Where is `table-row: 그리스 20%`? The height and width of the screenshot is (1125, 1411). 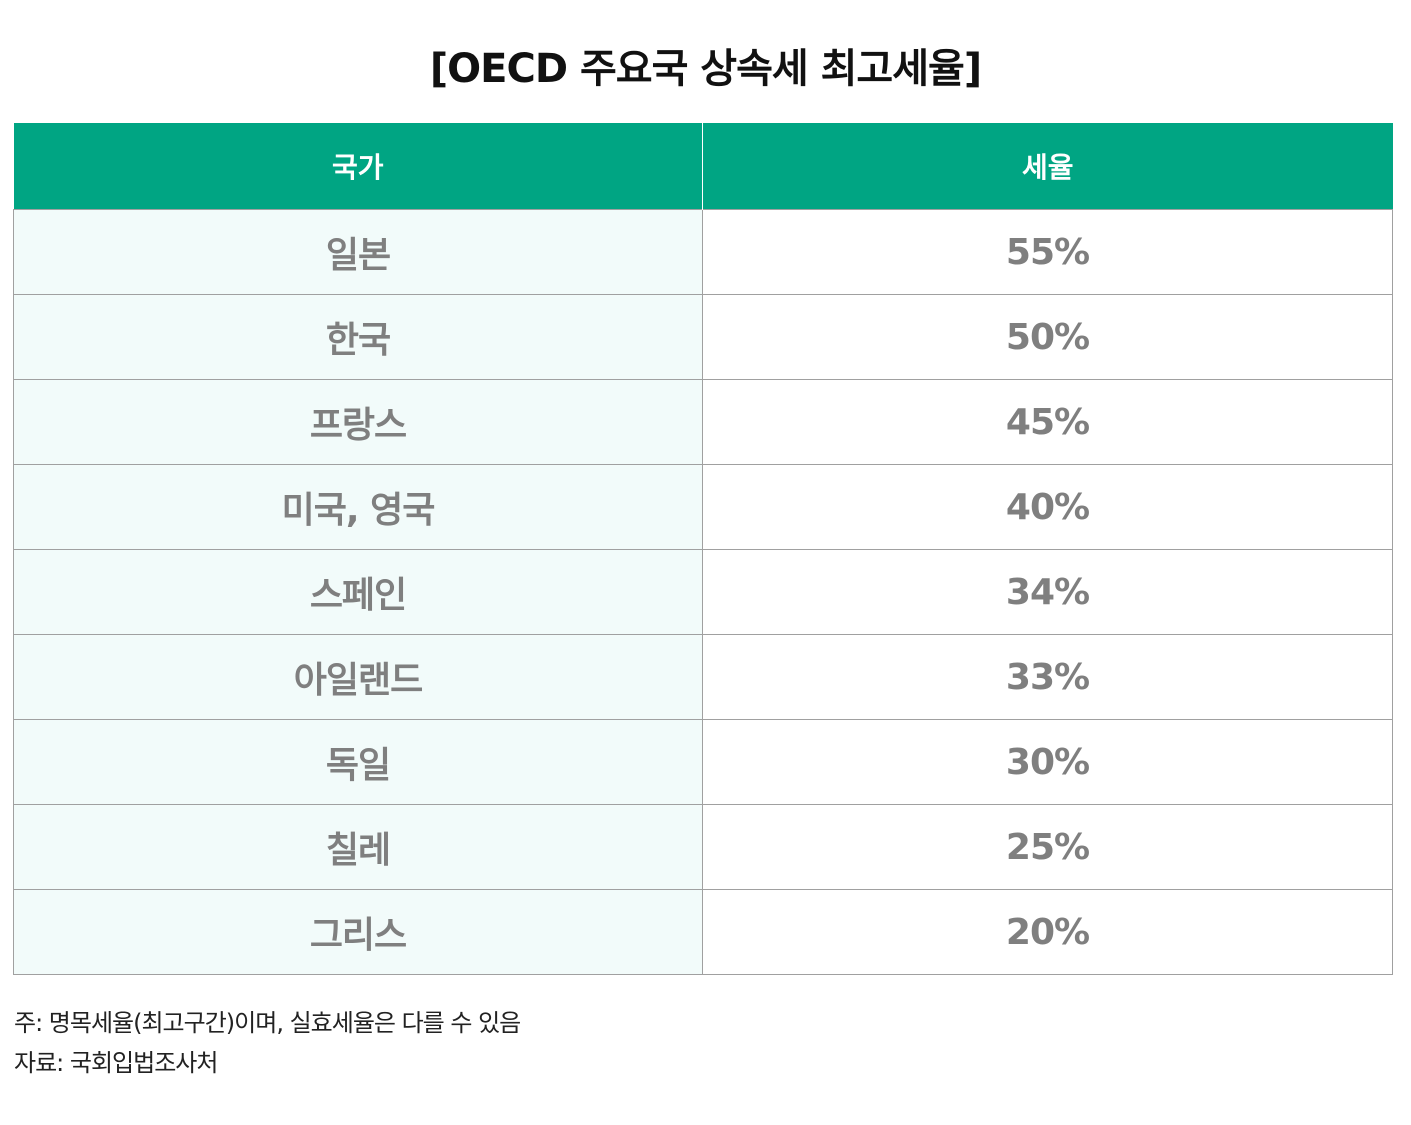
table-row: 그리스 20% is located at coordinates (703, 932).